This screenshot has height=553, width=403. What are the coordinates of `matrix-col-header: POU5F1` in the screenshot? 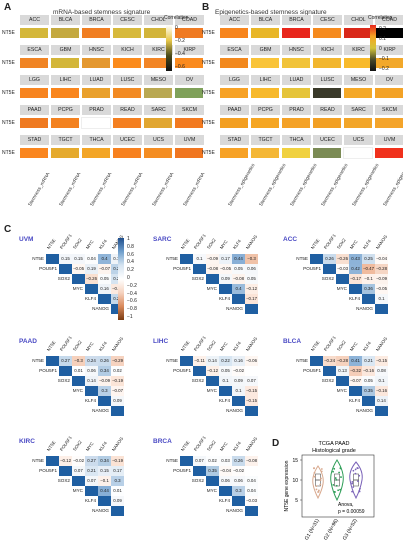 It's located at (199, 241).